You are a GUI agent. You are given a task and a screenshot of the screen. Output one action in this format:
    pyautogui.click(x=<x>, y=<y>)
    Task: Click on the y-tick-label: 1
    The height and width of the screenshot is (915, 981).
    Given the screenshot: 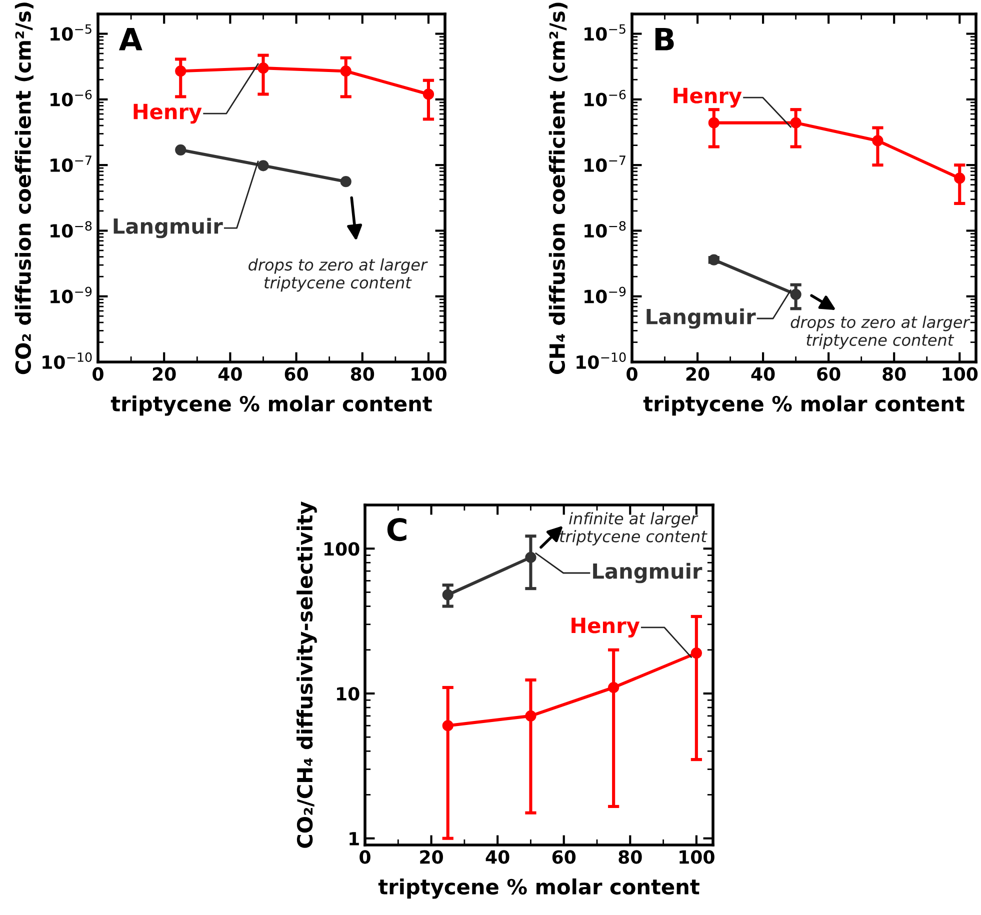 What is the action you would take?
    pyautogui.click(x=354, y=839)
    